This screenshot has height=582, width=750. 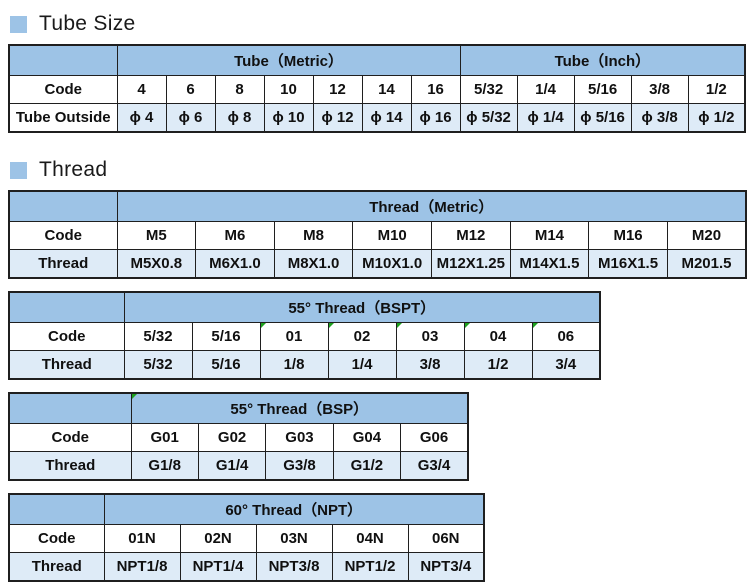 I want to click on table-header-group: 55° Thread（BSPT）, so click(x=362, y=307).